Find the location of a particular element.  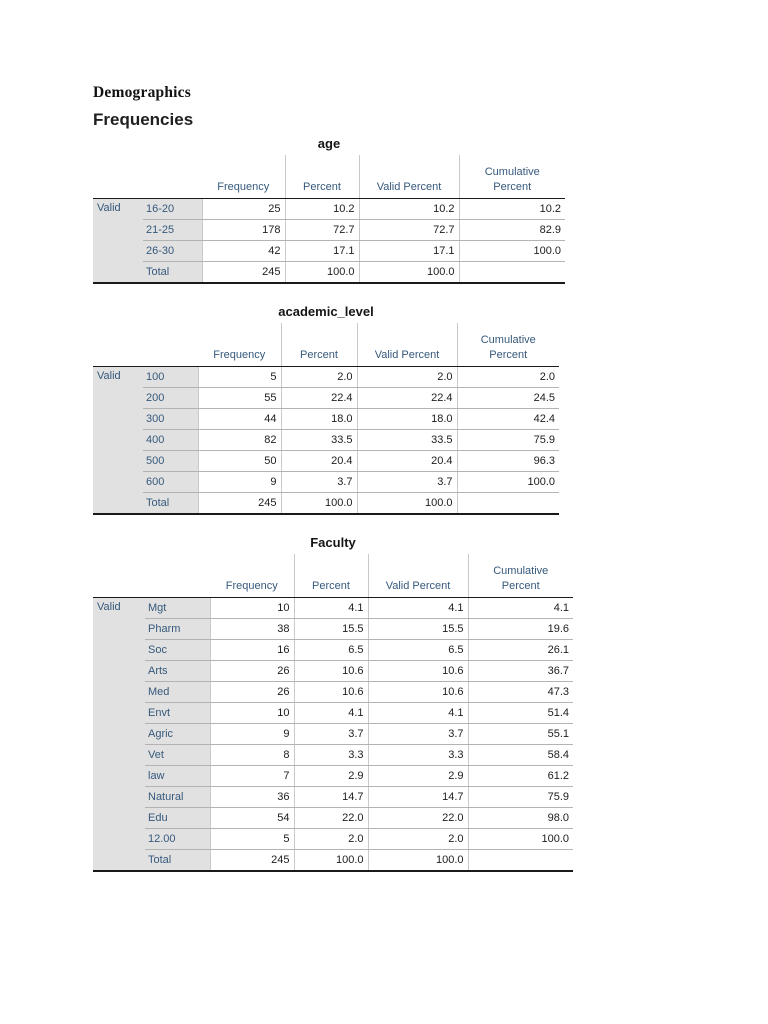

row-label: 26-30 is located at coordinates (172, 251).